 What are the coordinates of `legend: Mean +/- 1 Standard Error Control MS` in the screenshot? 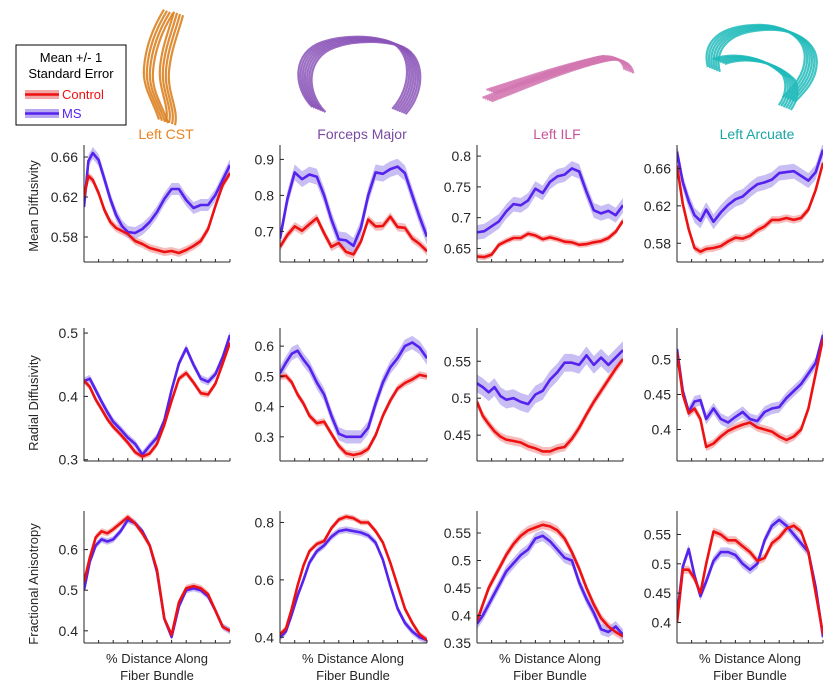 It's located at (71, 85).